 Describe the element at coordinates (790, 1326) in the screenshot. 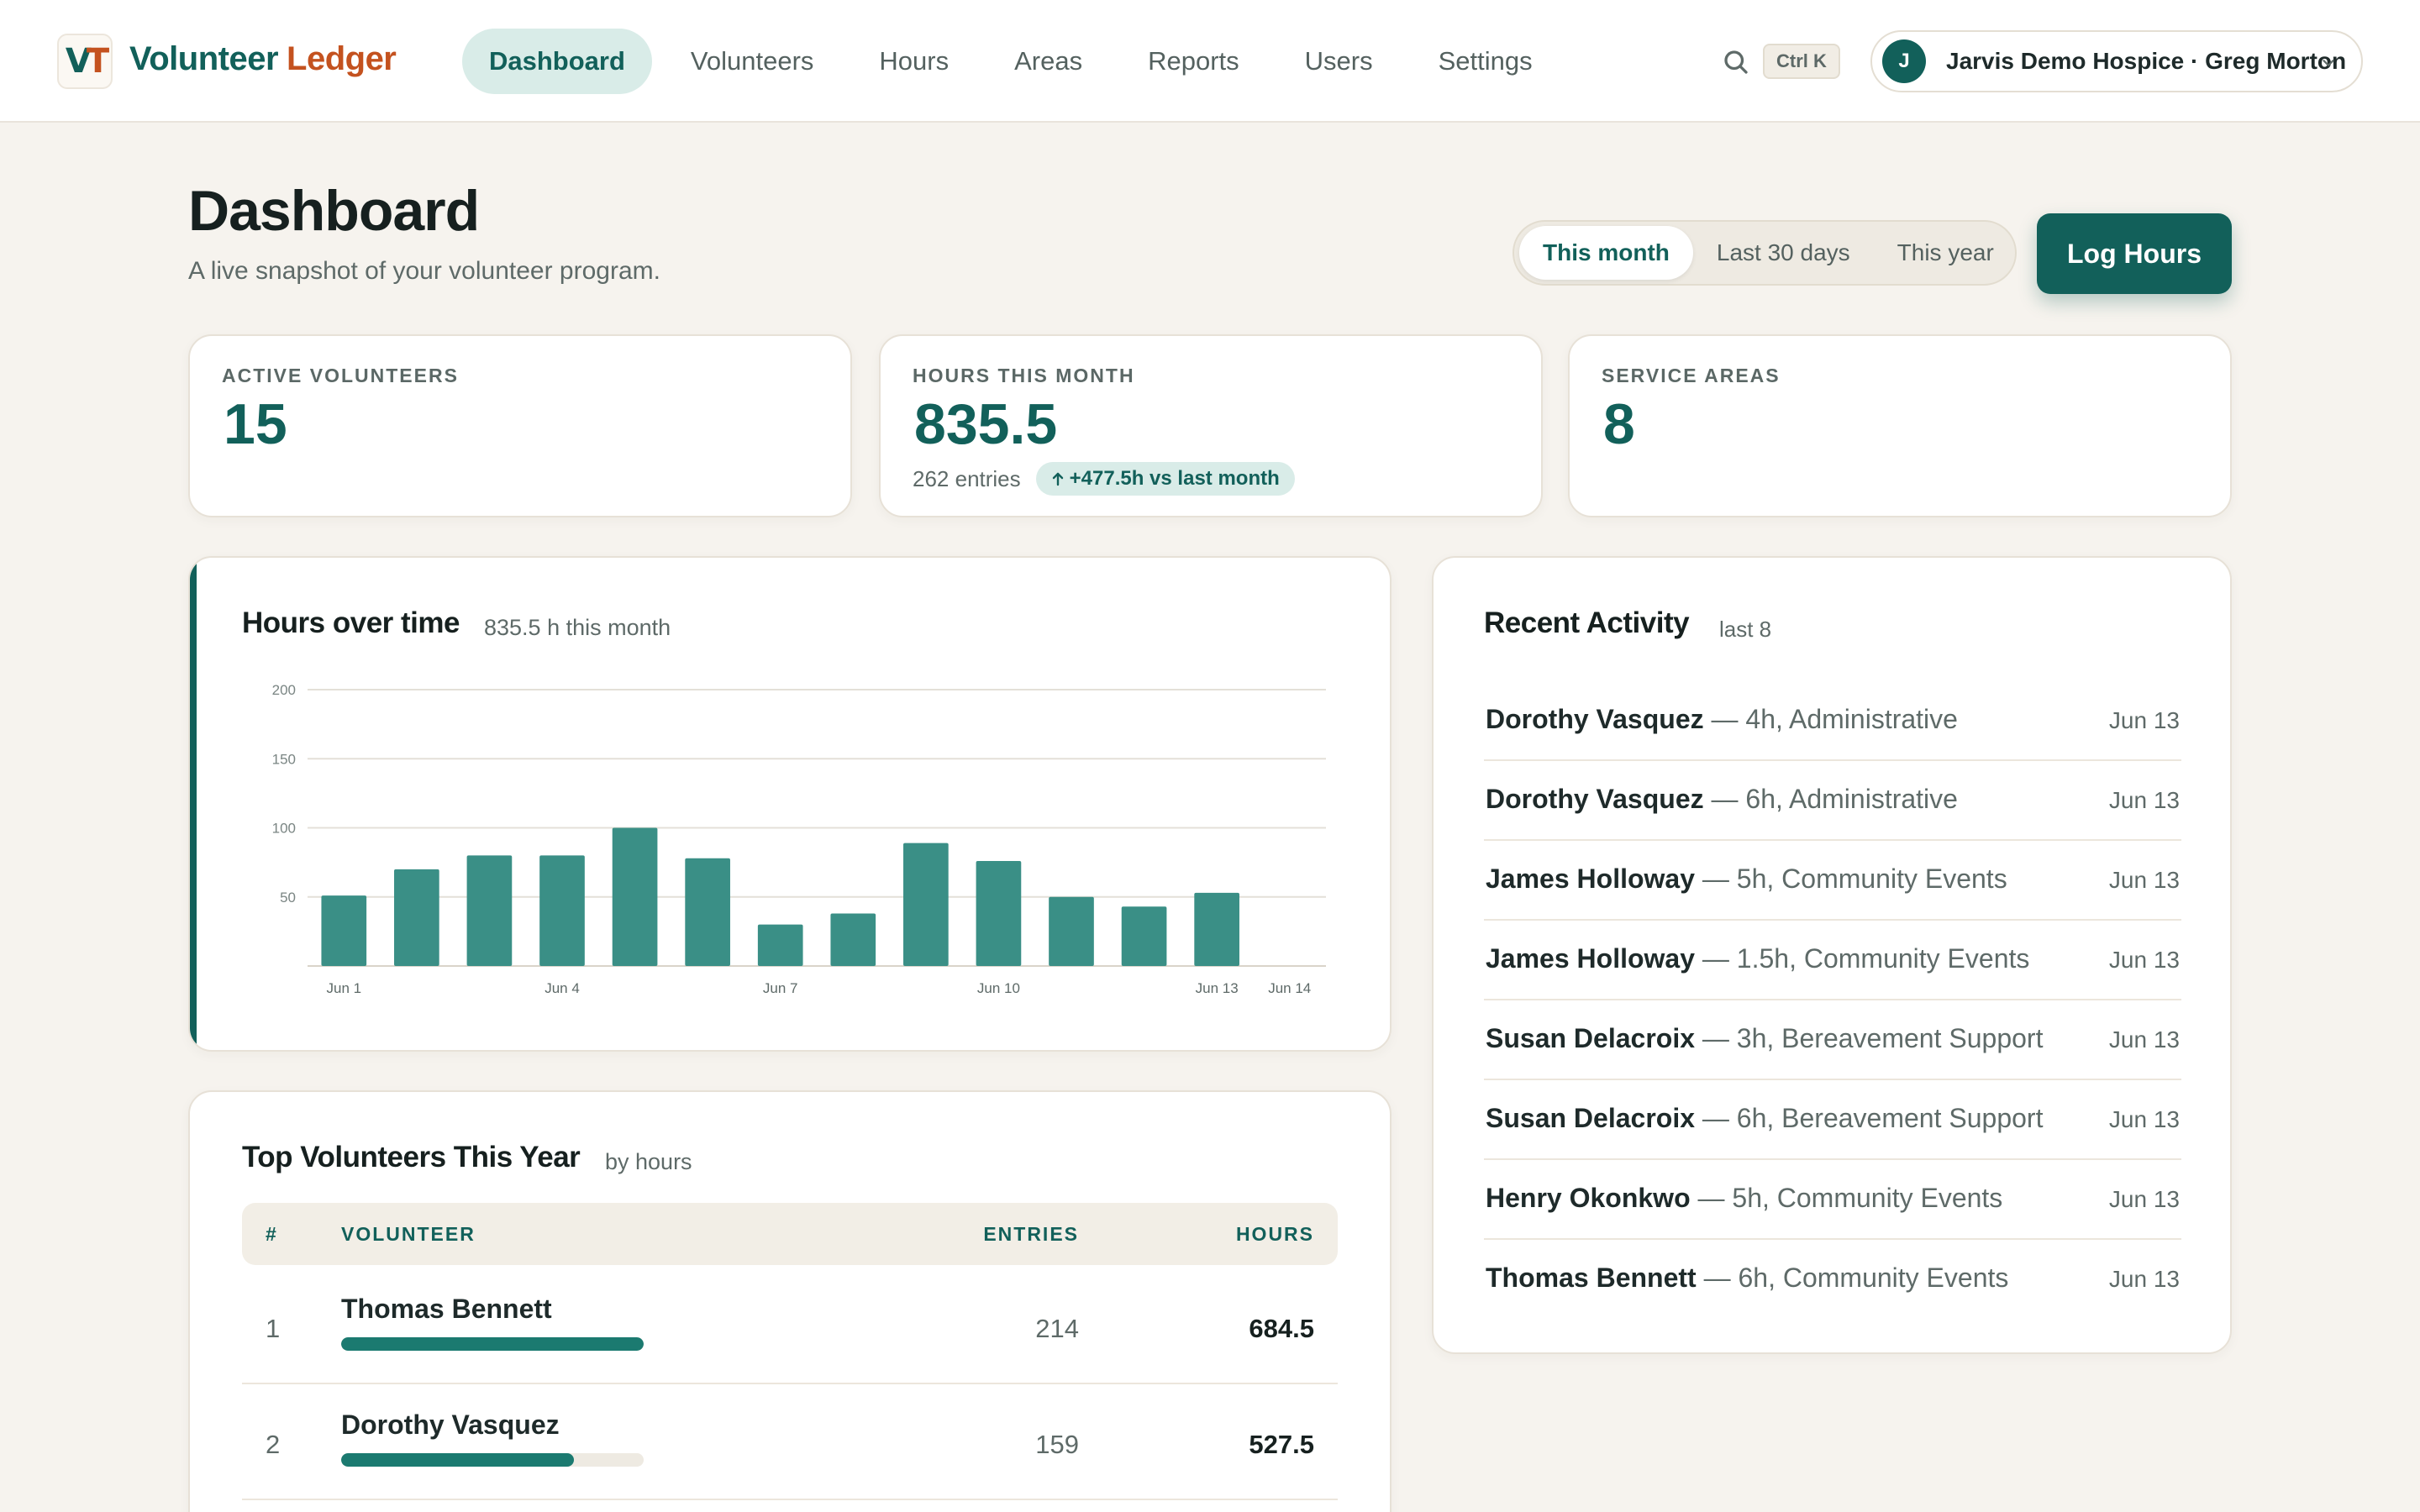

I see `table-row: 1 Thomas Bennett 214 684.5` at that location.